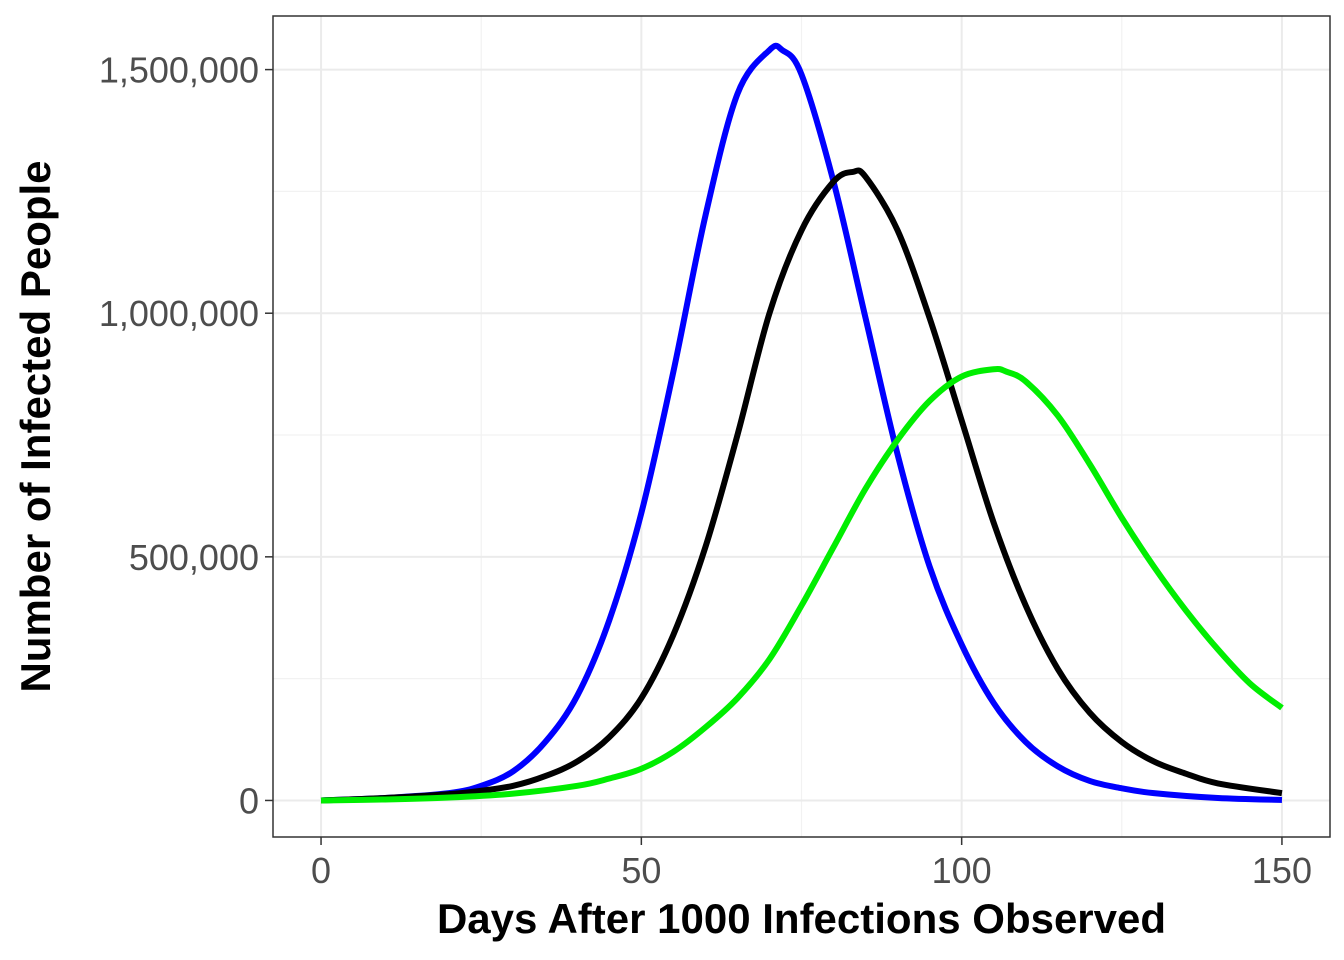 The height and width of the screenshot is (960, 1344). What do you see at coordinates (962, 870) in the screenshot?
I see `x-tick-label: 100` at bounding box center [962, 870].